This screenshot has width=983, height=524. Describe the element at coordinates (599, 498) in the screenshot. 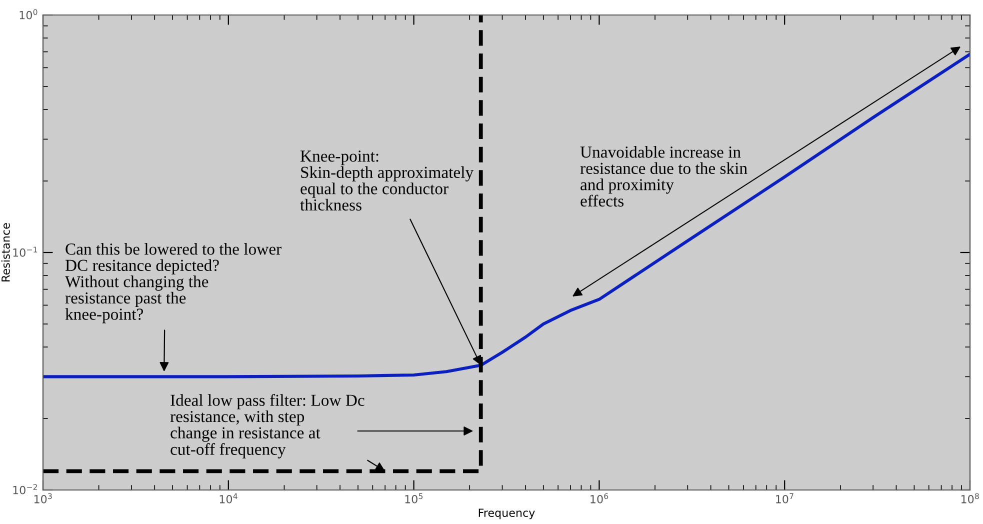

I see `x-tick-label: 10$^{6}$` at that location.